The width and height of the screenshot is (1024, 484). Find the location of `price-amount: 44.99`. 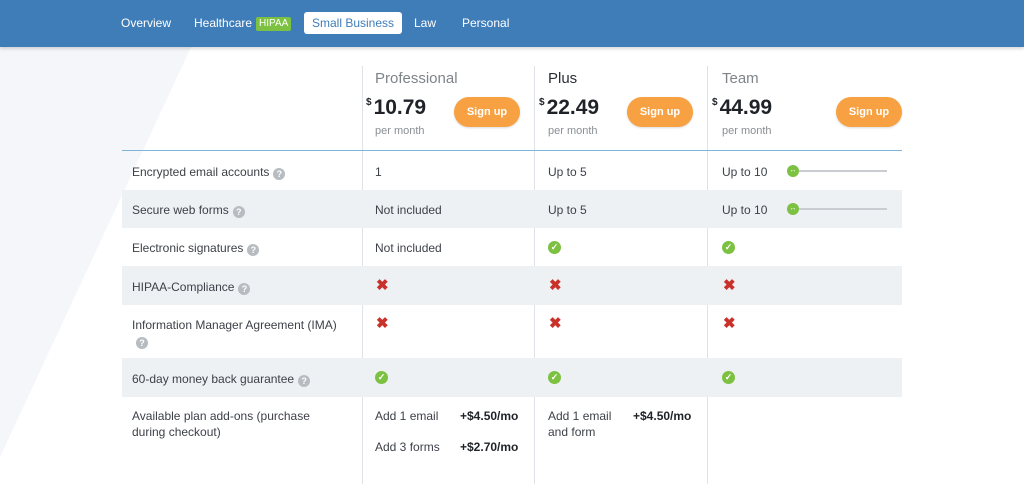

price-amount: 44.99 is located at coordinates (746, 107).